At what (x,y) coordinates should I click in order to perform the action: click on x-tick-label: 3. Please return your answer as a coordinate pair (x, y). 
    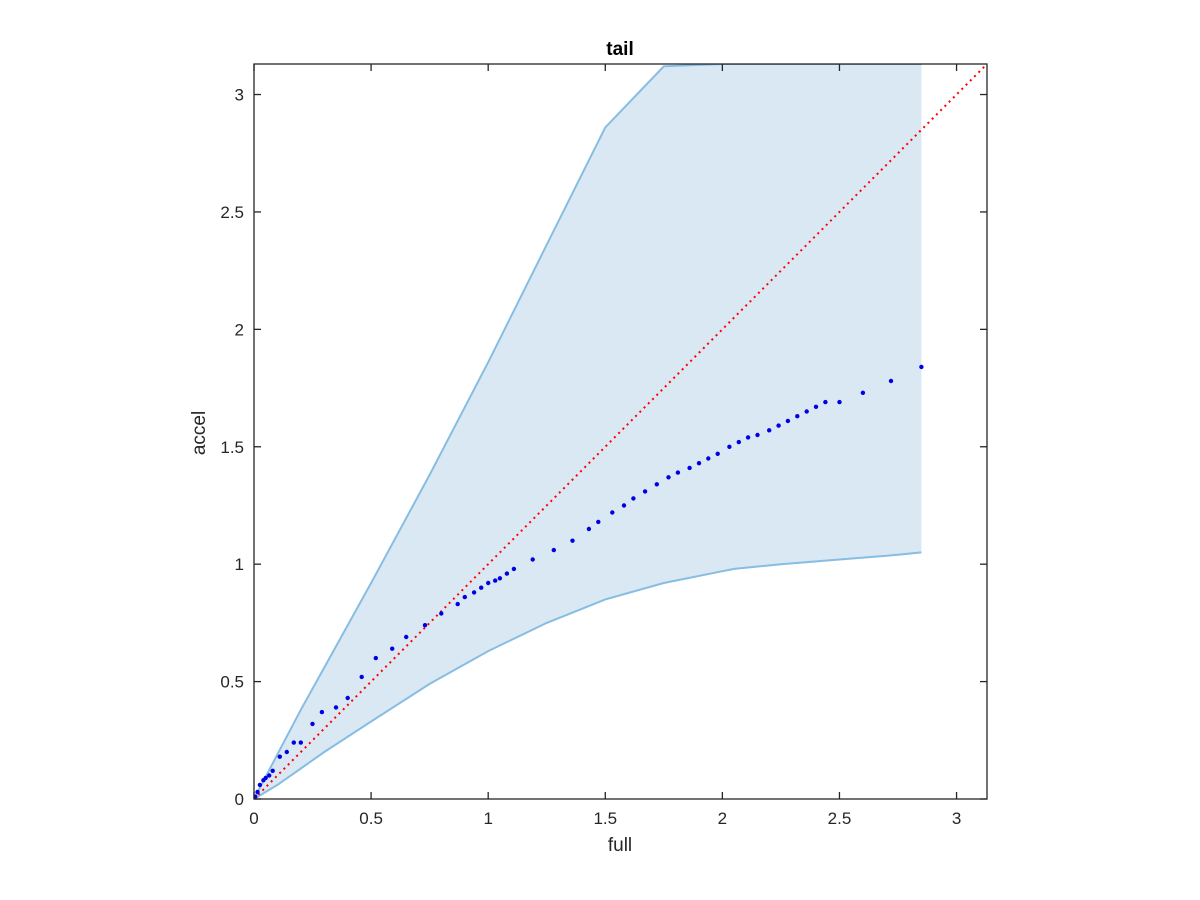
    Looking at the image, I should click on (956, 818).